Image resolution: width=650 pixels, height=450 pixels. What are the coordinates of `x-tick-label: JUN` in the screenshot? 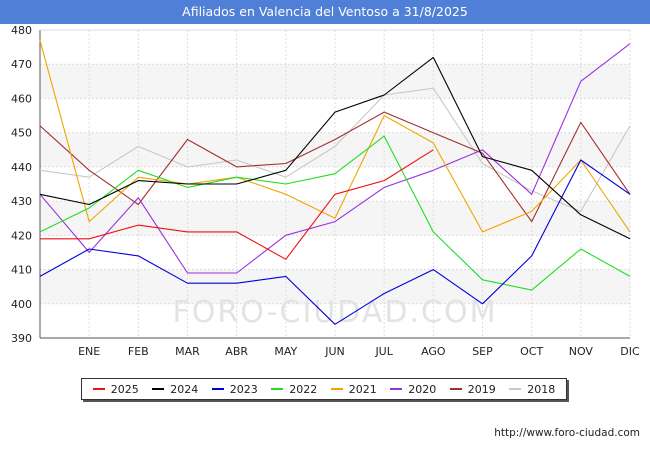 It's located at (334, 351).